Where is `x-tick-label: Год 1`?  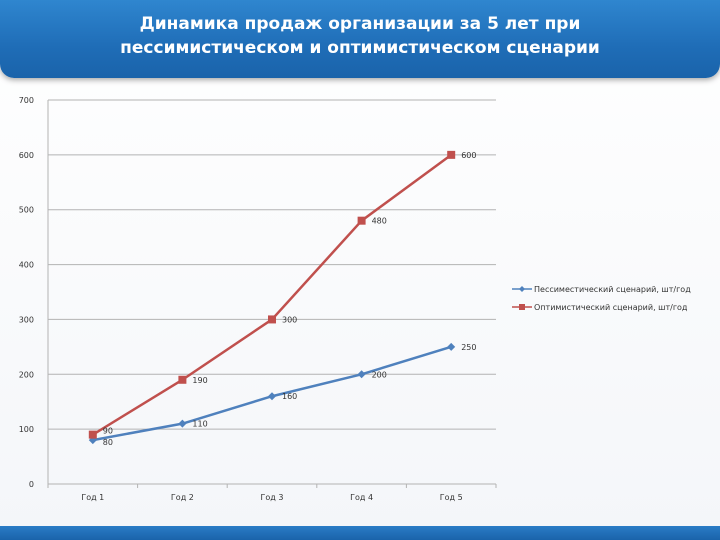
x-tick-label: Год 1 is located at coordinates (92, 497).